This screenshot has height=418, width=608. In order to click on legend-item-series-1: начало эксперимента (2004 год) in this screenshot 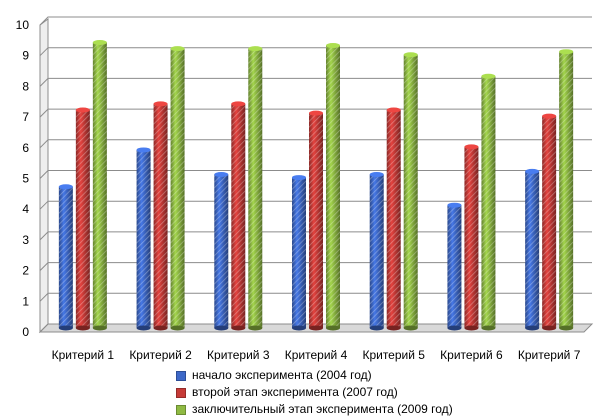, I will do `click(314, 375)`.